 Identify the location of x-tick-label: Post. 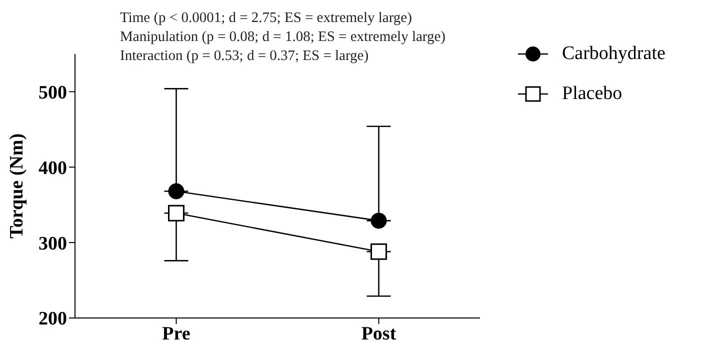
(379, 333).